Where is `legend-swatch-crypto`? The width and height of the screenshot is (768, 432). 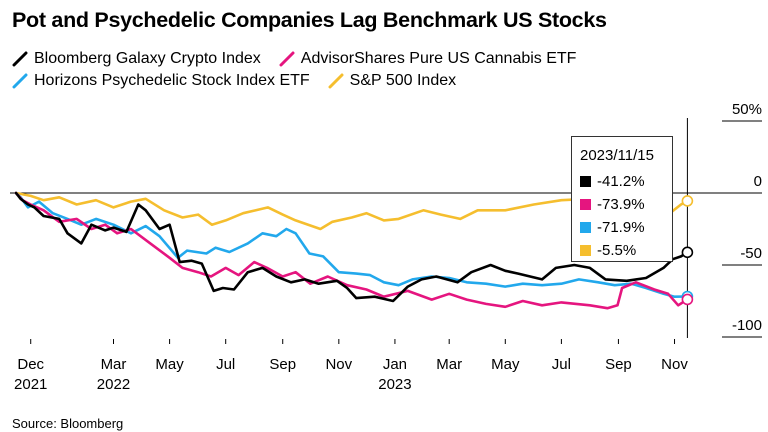
legend-swatch-crypto is located at coordinates (20, 59).